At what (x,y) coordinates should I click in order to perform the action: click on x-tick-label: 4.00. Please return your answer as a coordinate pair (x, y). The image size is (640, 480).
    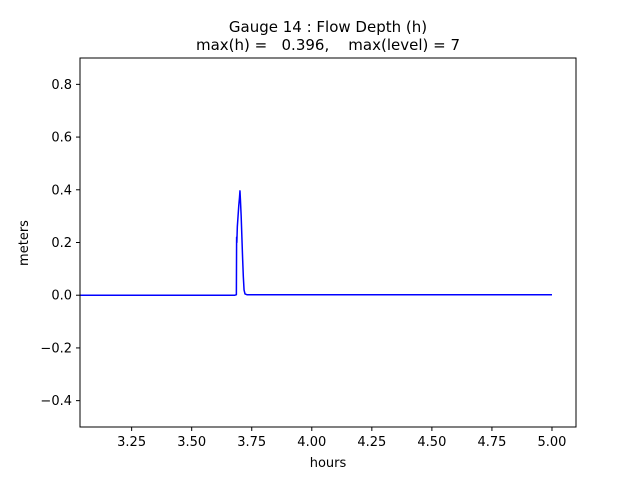
    Looking at the image, I should click on (311, 442).